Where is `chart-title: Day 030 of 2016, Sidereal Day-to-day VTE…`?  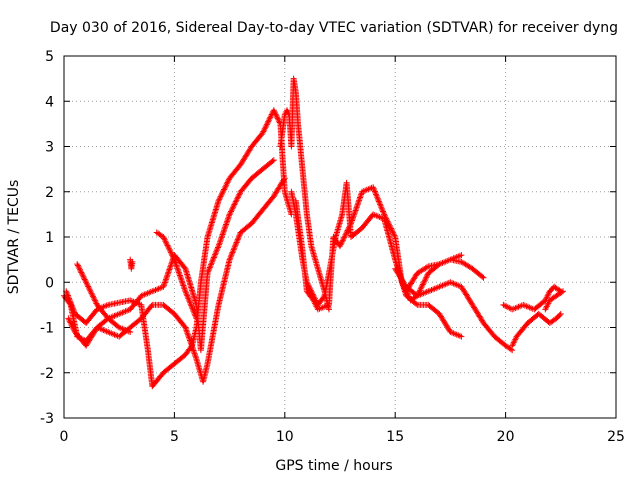
chart-title: Day 030 of 2016, Sidereal Day-to-day VTE… is located at coordinates (334, 28).